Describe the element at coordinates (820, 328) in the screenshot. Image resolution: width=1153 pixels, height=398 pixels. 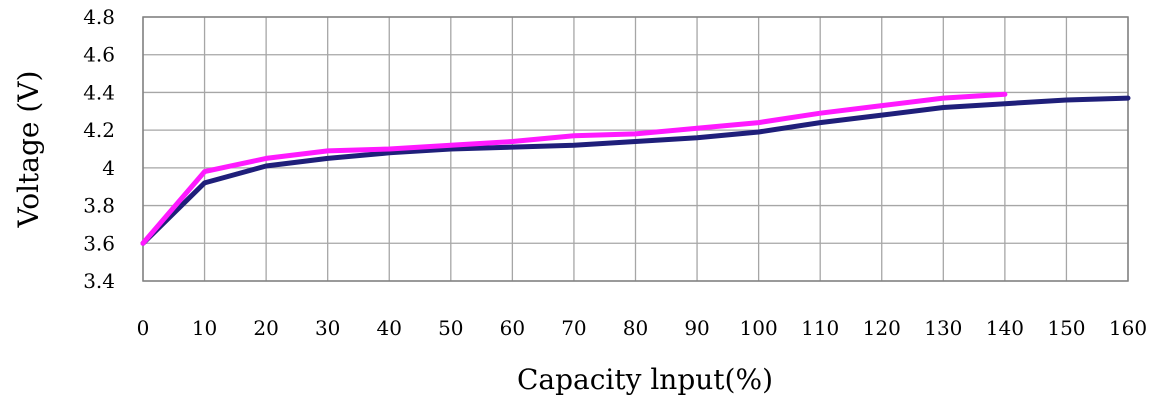
I see `x-tick-label: 110` at that location.